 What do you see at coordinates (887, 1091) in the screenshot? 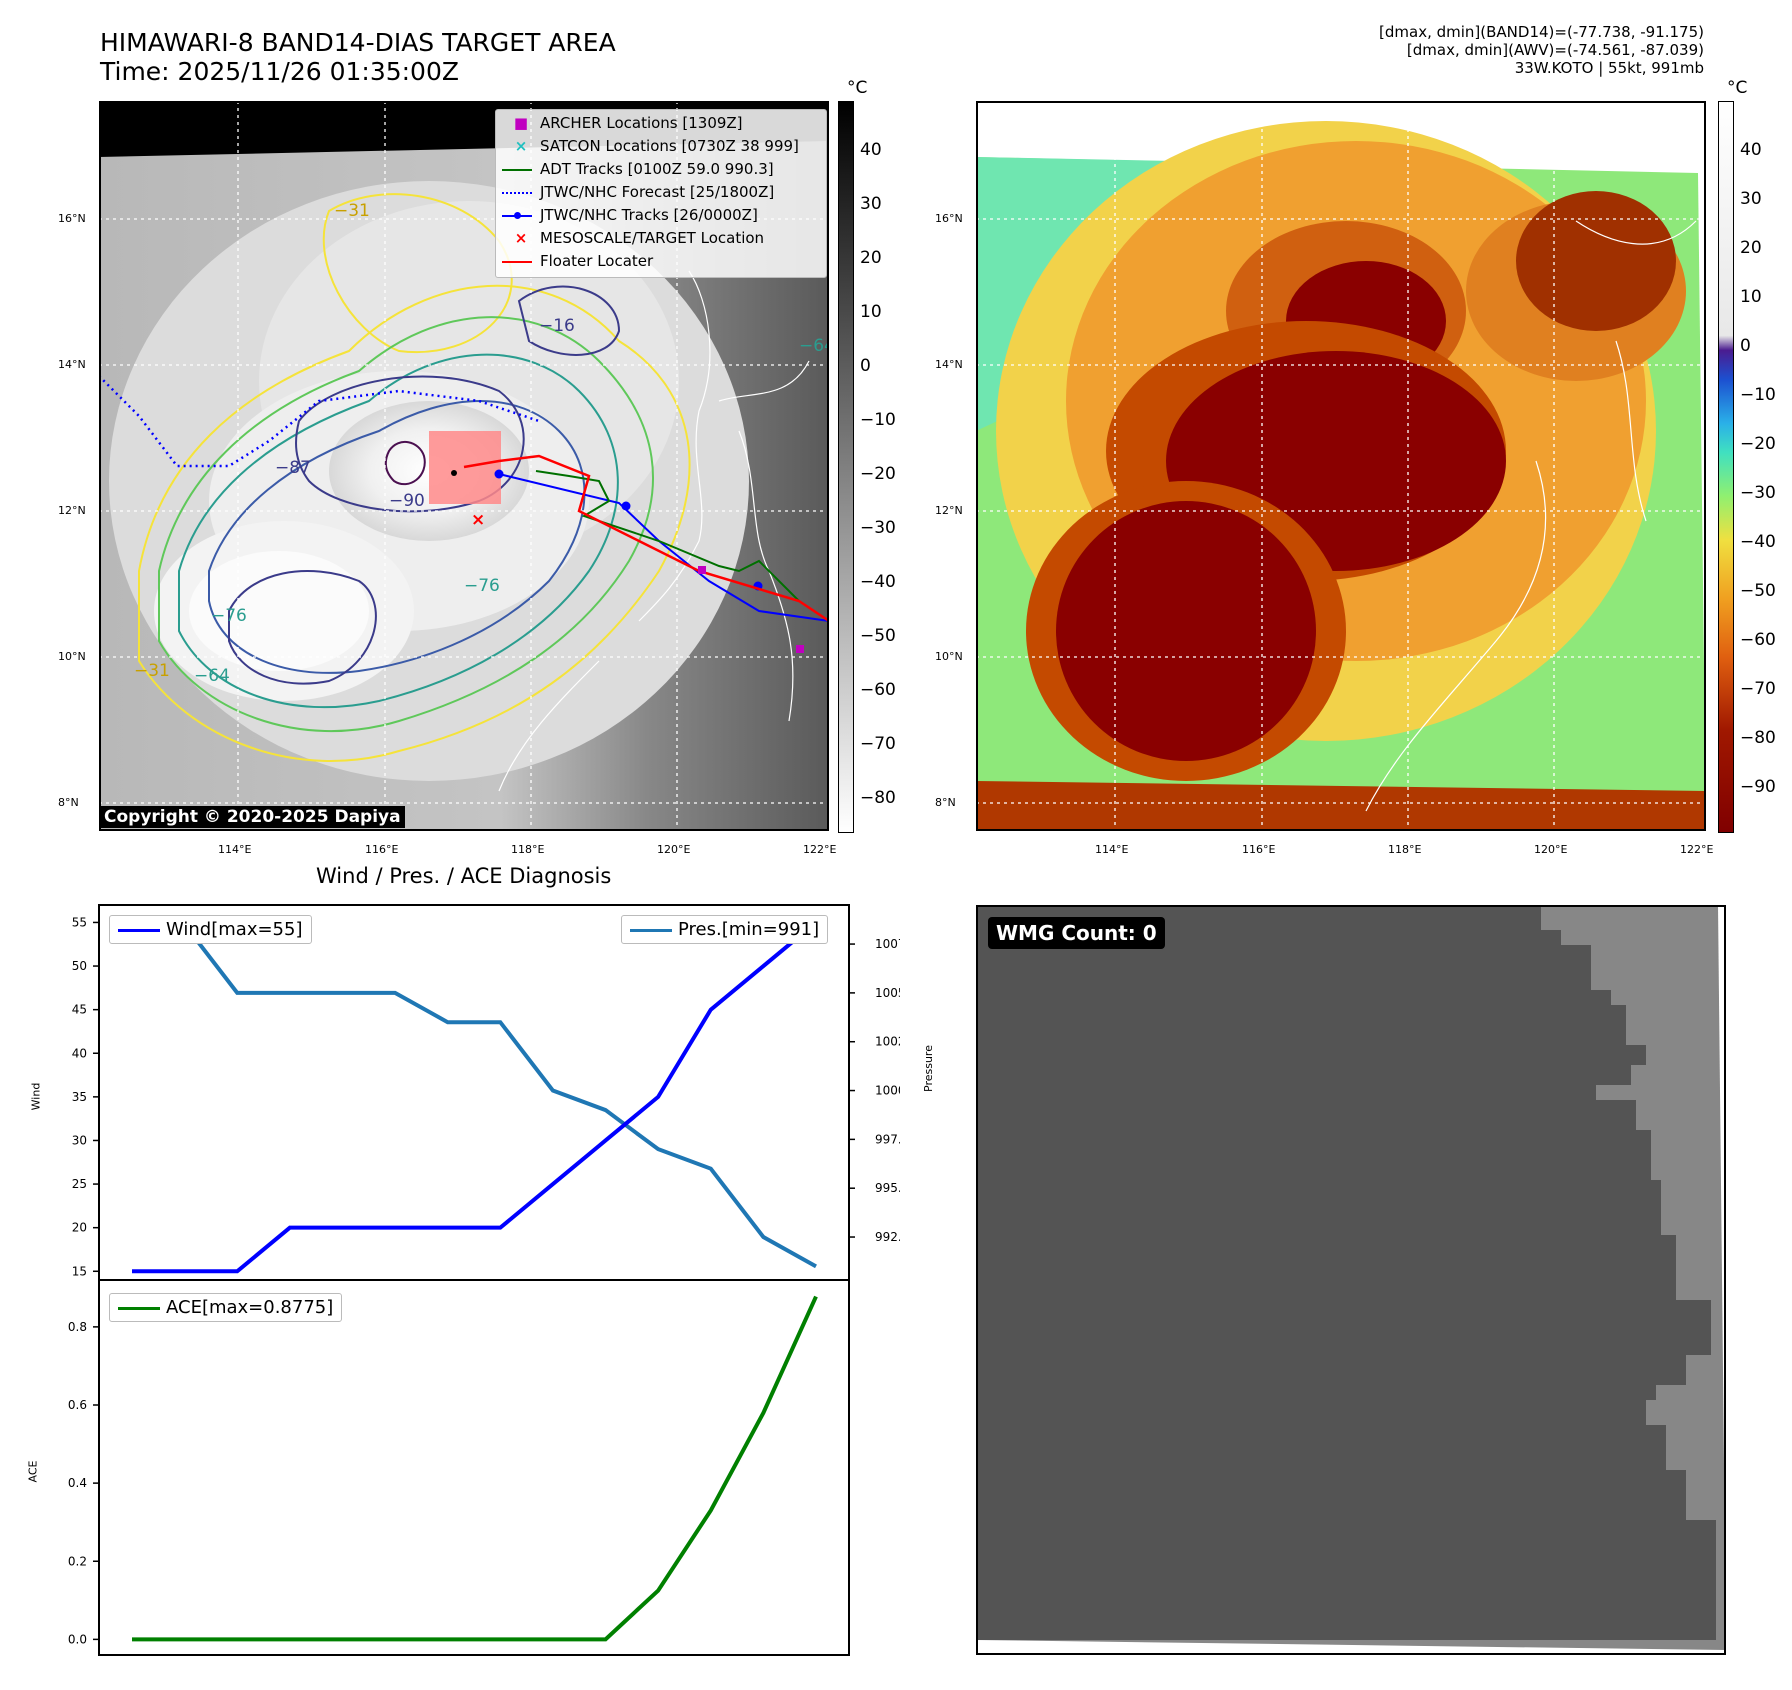
I see `pressure-tick-label: 1000.0` at bounding box center [887, 1091].